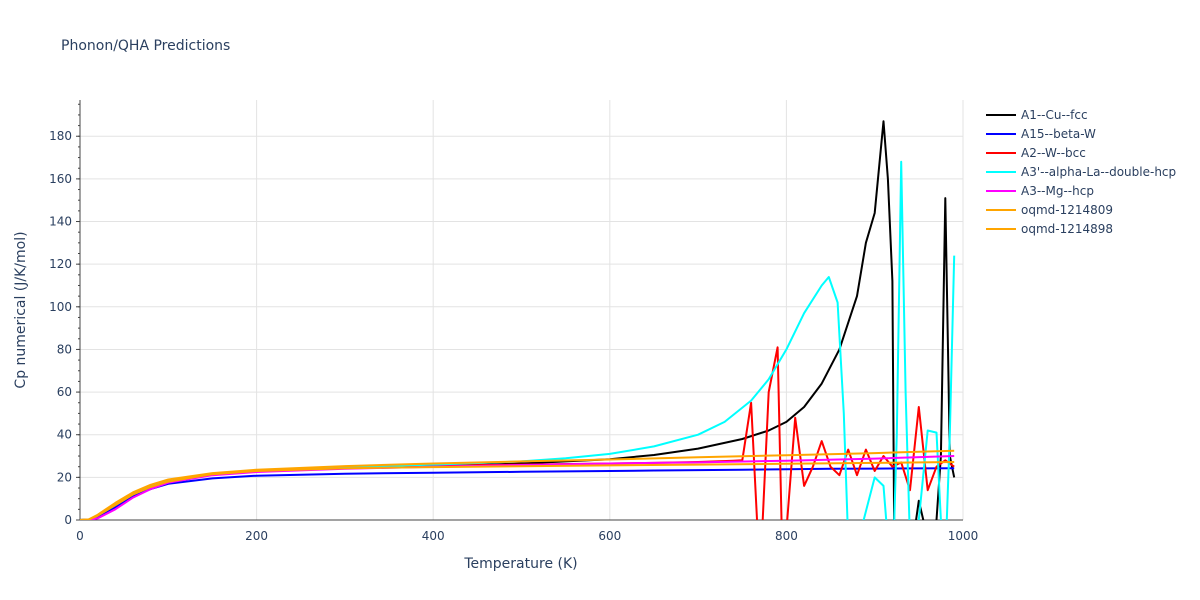  Describe the element at coordinates (1054, 115) in the screenshot. I see `legend-label: A1--Cu--fcc` at that location.